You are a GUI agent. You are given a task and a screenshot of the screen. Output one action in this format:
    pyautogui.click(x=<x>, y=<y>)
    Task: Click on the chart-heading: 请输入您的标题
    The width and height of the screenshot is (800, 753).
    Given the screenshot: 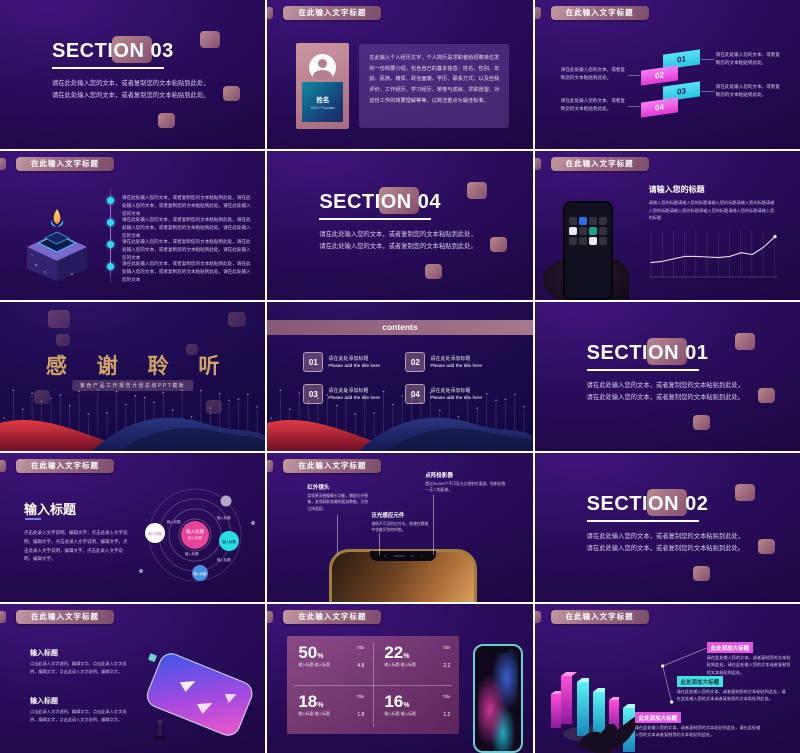 What is the action you would take?
    pyautogui.click(x=676, y=189)
    